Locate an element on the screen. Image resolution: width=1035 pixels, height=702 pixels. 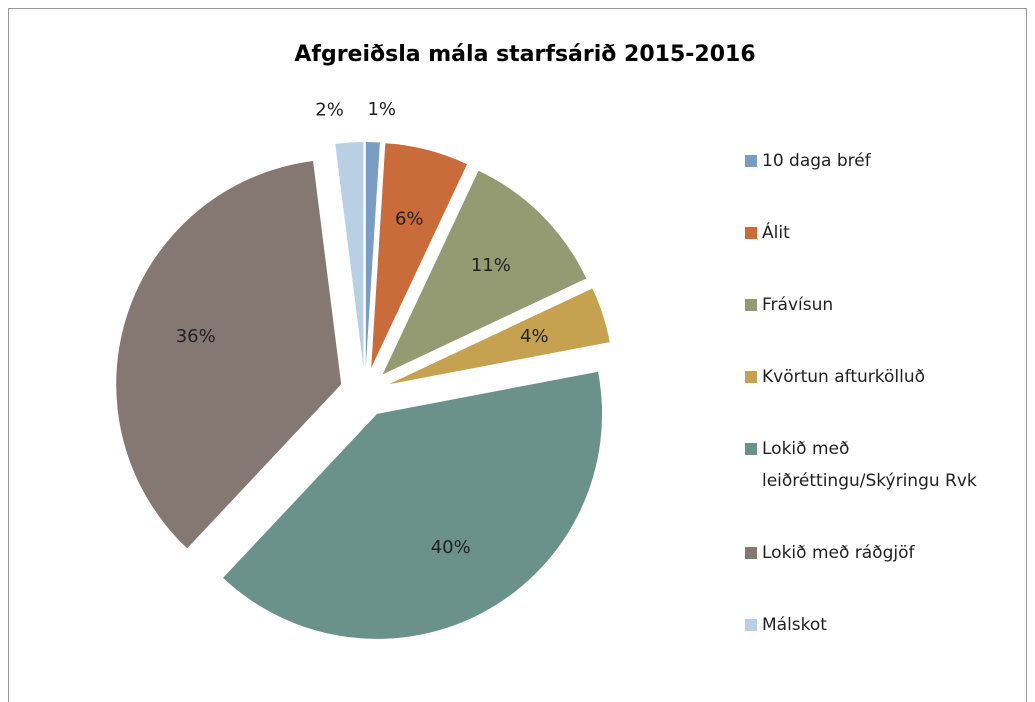
legend-item: Álit is located at coordinates (887, 233).